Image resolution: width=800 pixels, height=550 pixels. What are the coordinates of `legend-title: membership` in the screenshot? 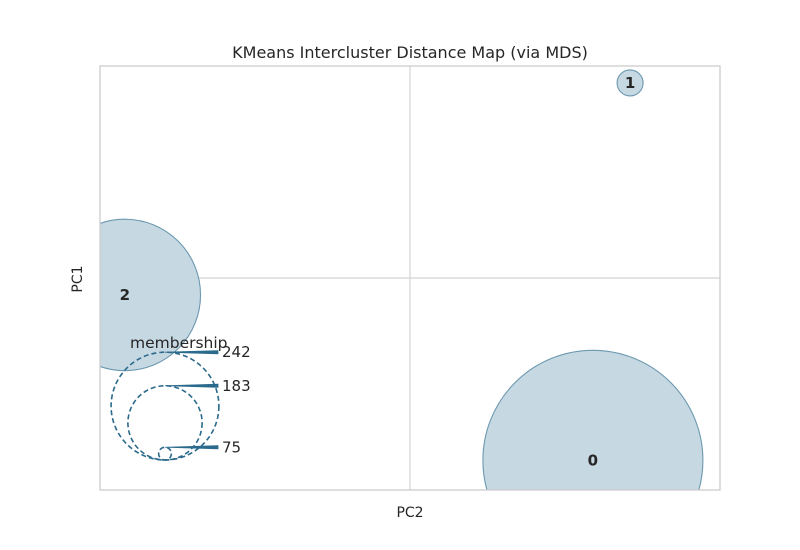 It's located at (179, 343).